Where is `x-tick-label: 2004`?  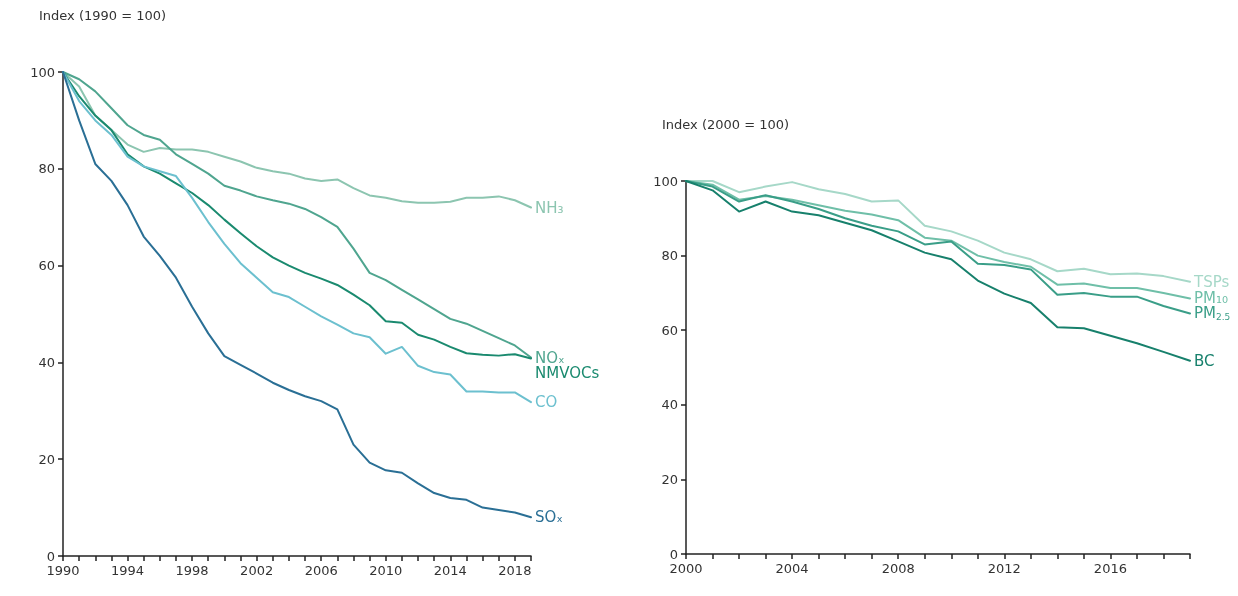
x-tick-label: 2004 is located at coordinates (792, 568).